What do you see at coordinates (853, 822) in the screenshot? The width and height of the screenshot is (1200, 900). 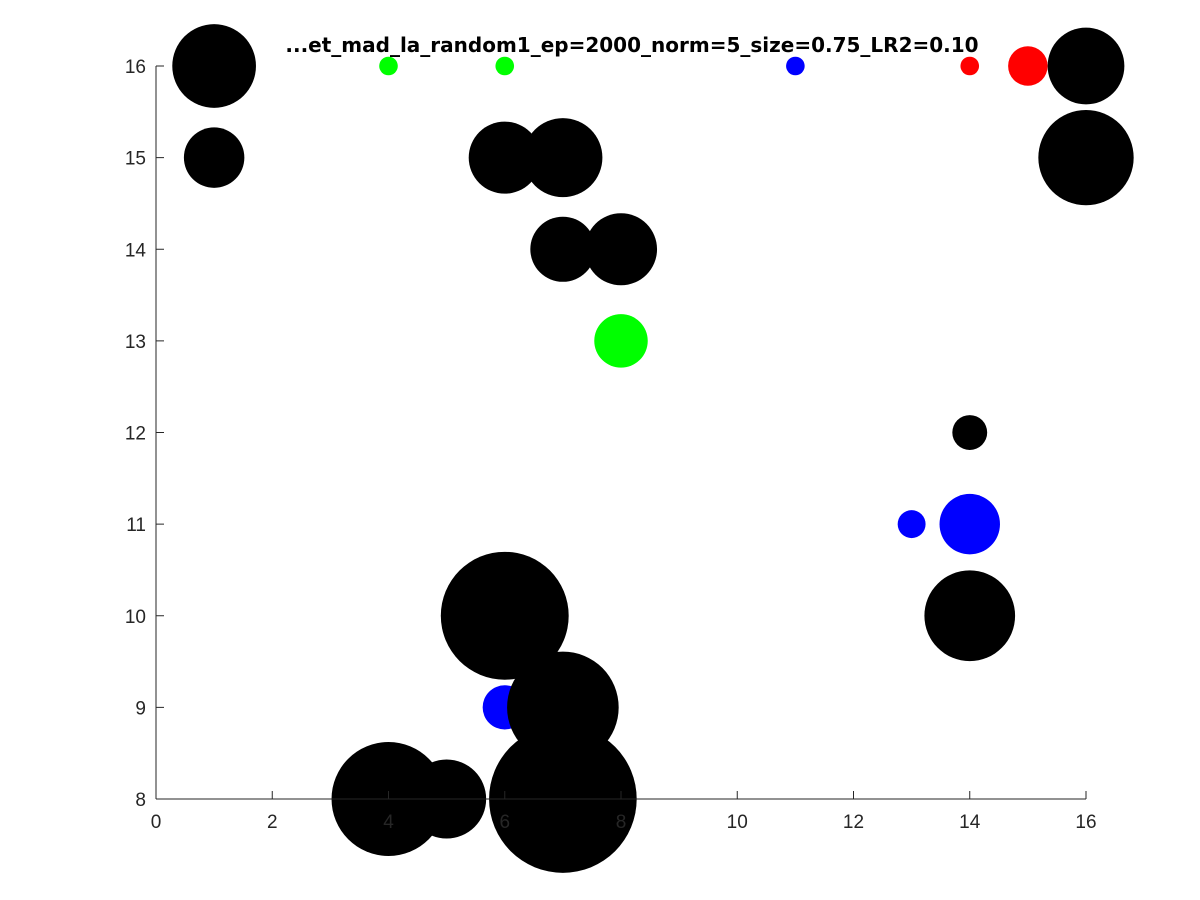 I see `x-tick-label: 12` at bounding box center [853, 822].